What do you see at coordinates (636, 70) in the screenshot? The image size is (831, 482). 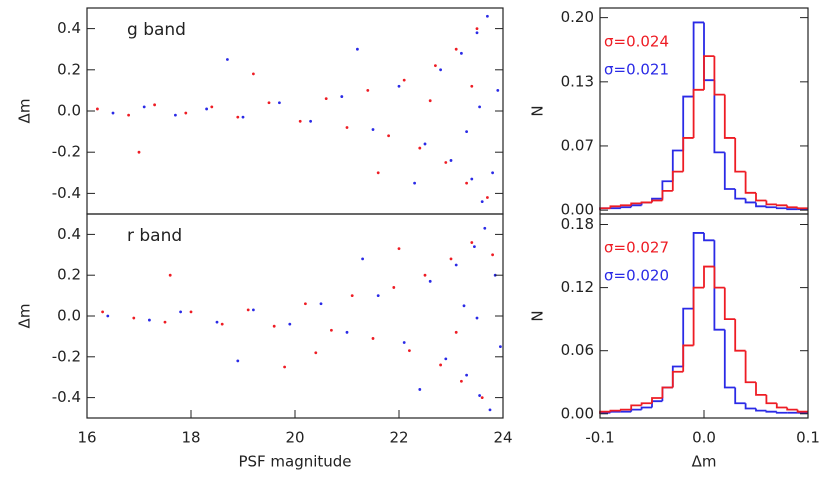 I see `sigma-label: σ=0.021` at bounding box center [636, 70].